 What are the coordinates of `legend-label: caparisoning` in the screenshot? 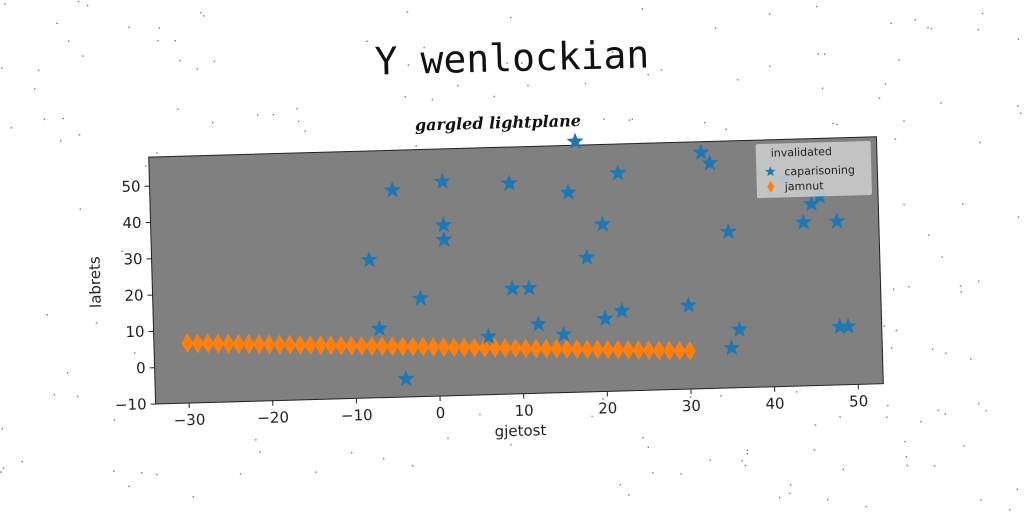 It's located at (819, 170).